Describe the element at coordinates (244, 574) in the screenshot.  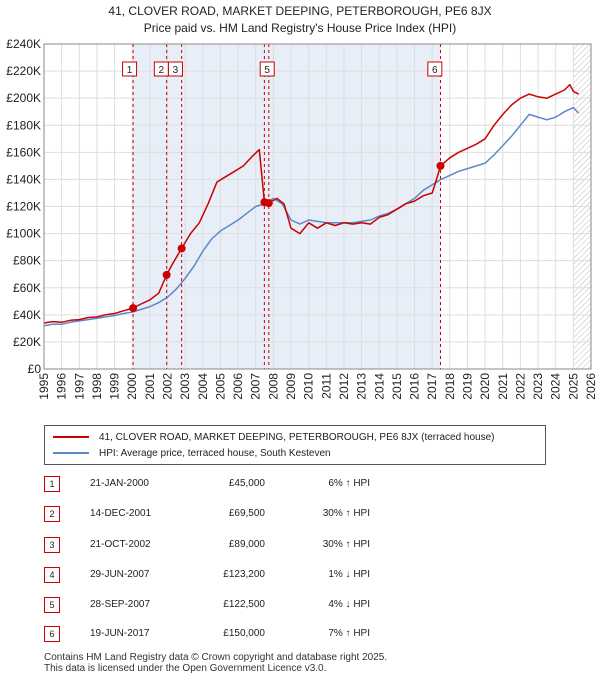
I see `transaction-price: £123,200` at that location.